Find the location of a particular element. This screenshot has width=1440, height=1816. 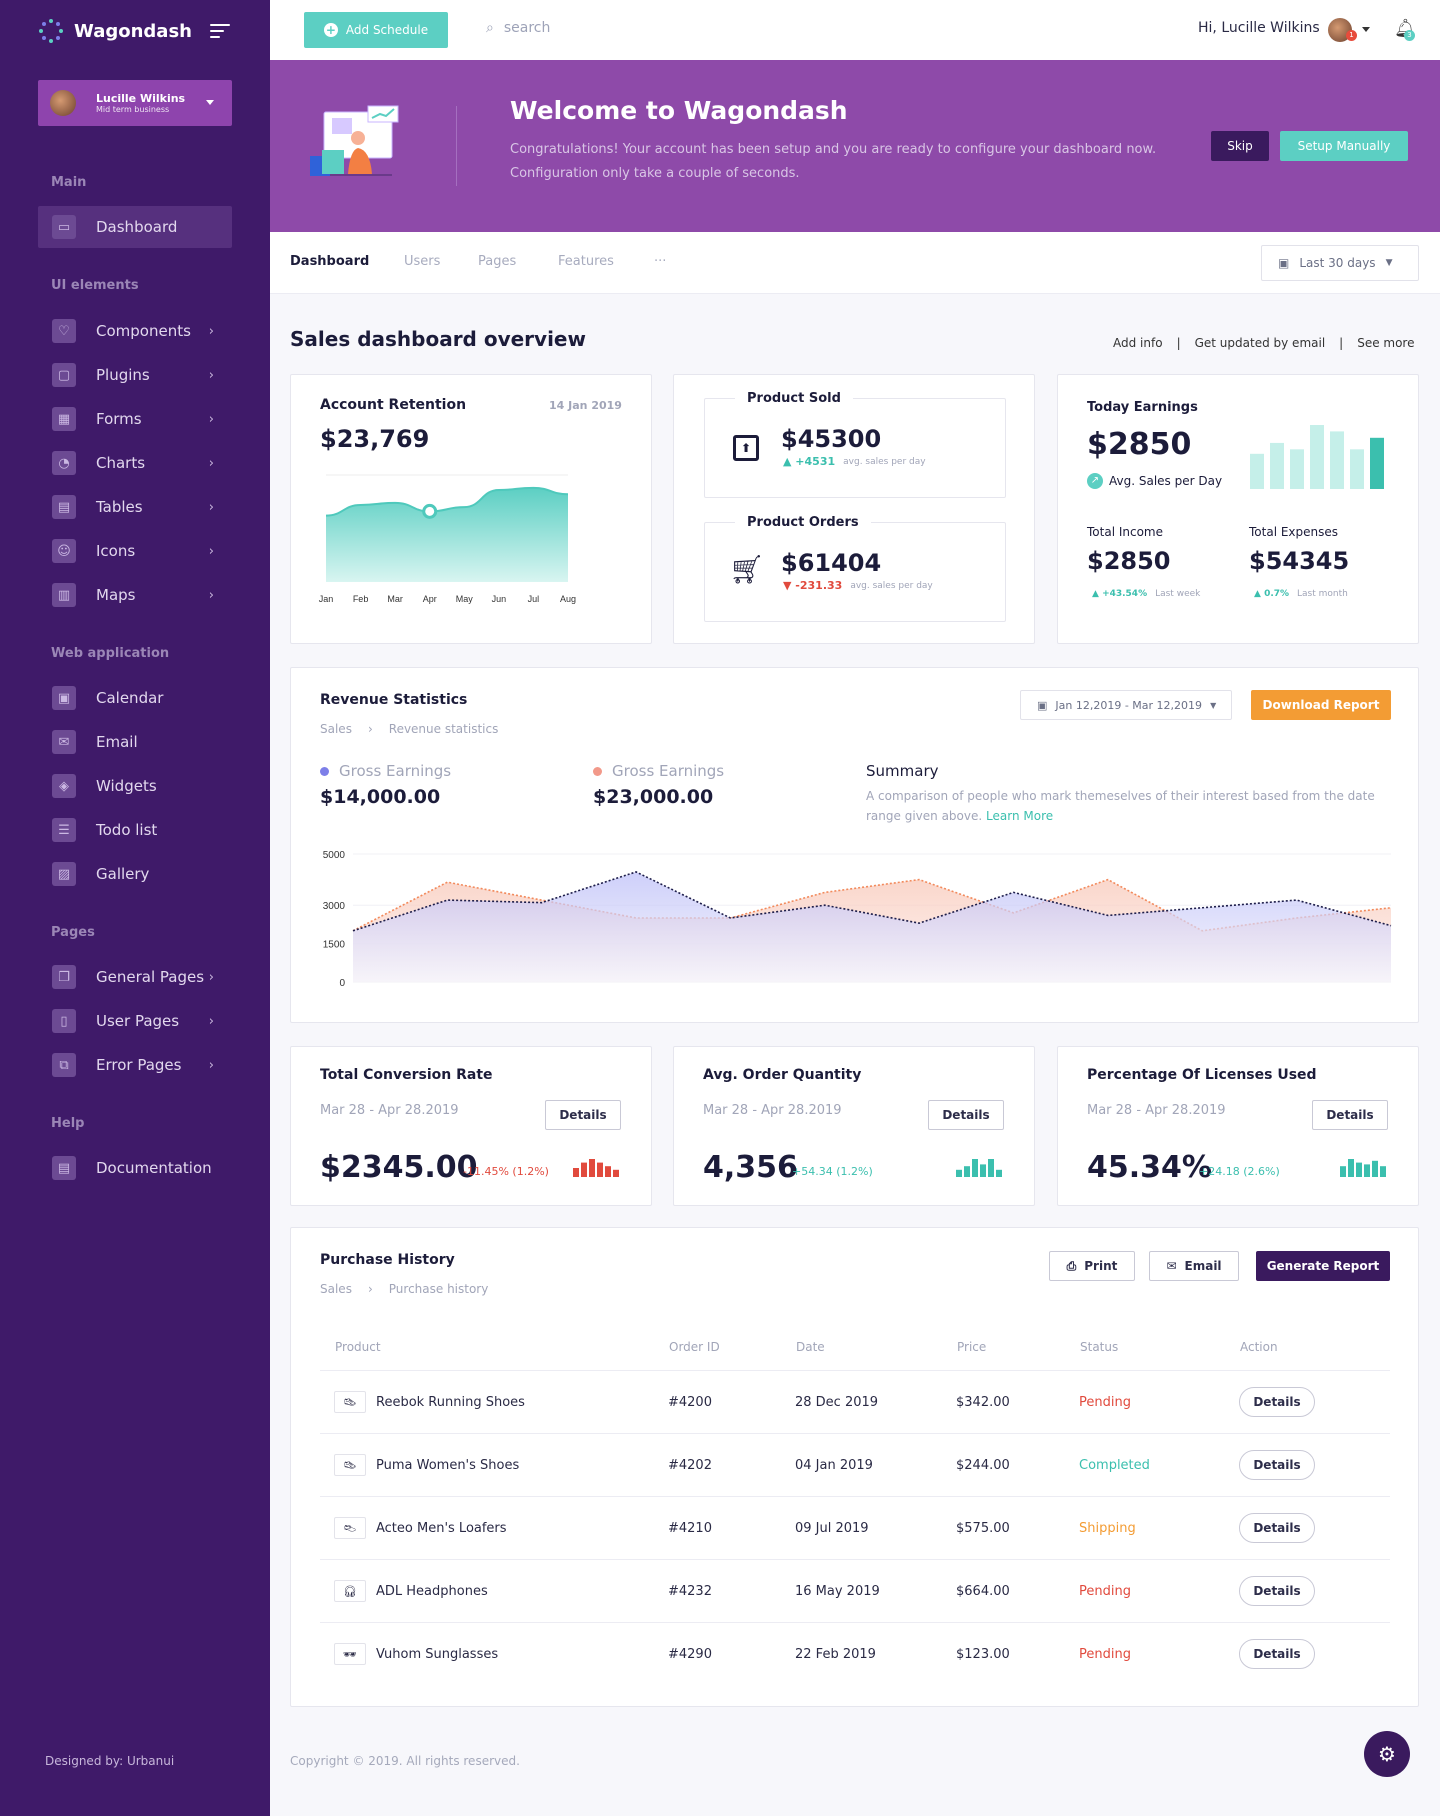

section-main: Main is located at coordinates (69, 182).